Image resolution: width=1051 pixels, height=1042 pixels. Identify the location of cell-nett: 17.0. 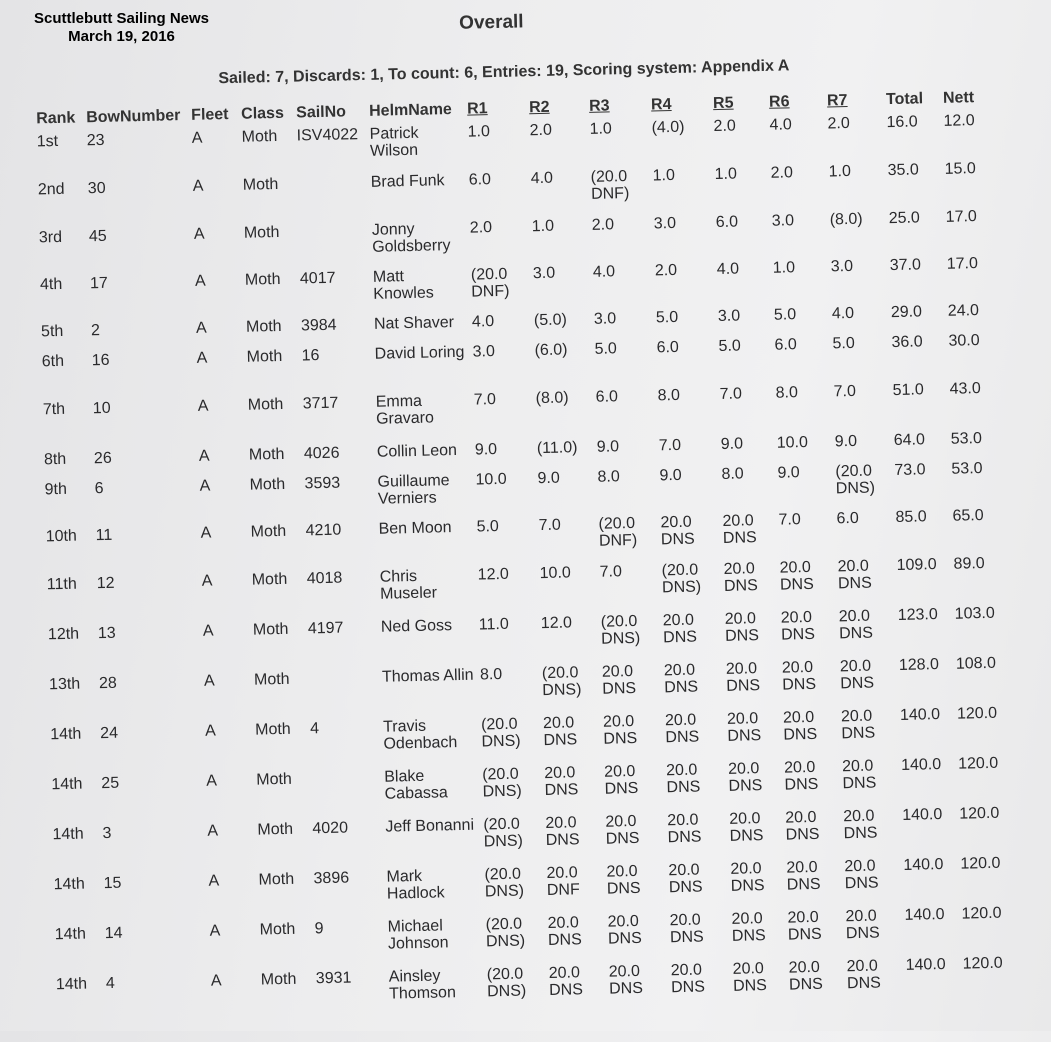
(962, 264).